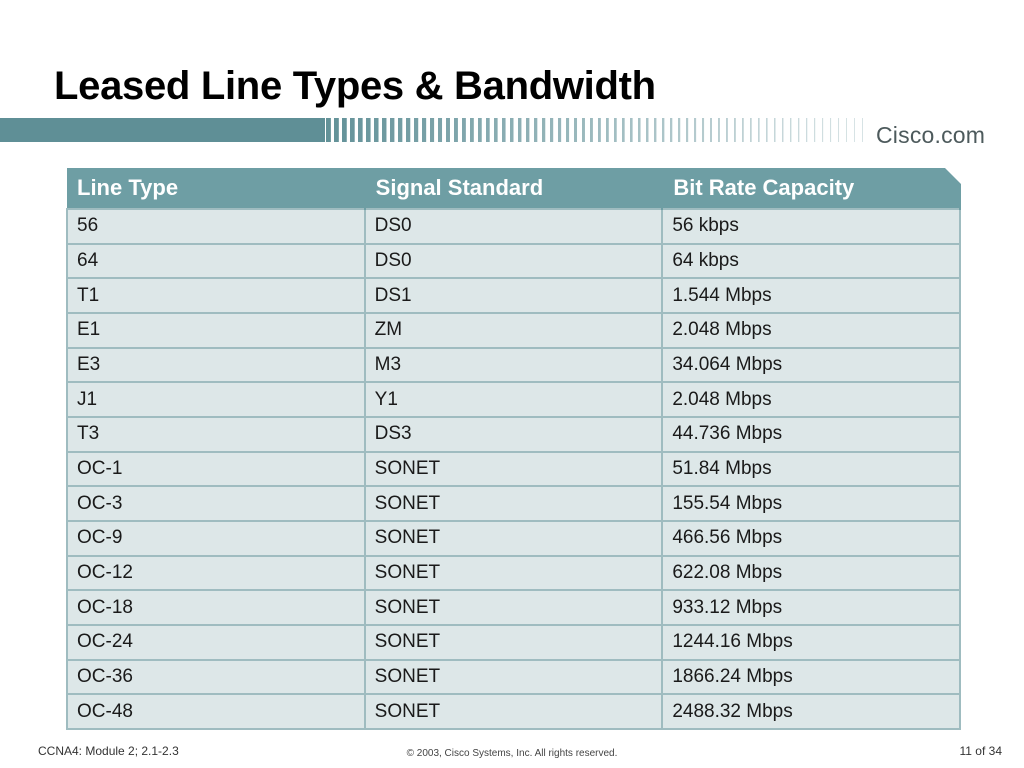  I want to click on cell-bit-rate: 2488.32 Mbps, so click(811, 712).